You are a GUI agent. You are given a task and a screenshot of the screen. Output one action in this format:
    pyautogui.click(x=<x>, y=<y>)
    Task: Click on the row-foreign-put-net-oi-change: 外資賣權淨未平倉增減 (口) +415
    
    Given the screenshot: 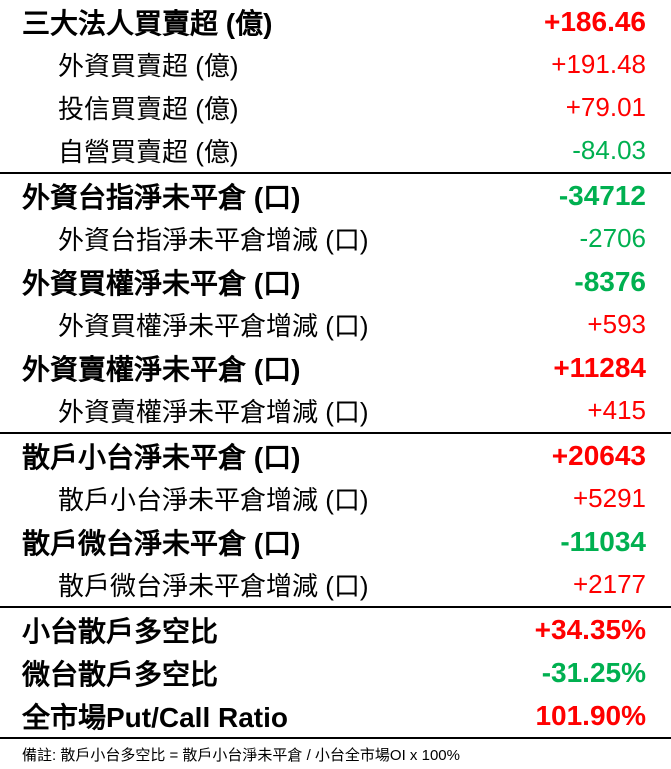 What is the action you would take?
    pyautogui.click(x=335, y=410)
    